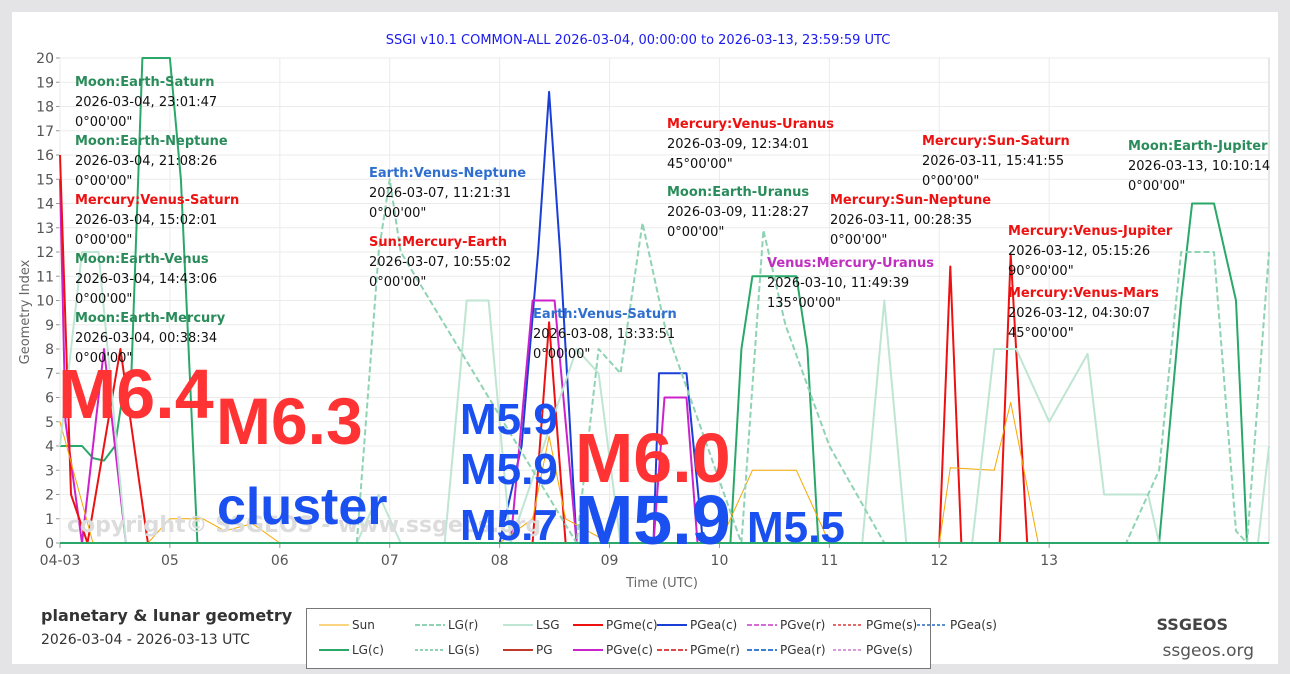 Image resolution: width=1290 pixels, height=674 pixels. Describe the element at coordinates (446, 625) in the screenshot. I see `legend-item: LG(r)` at that location.